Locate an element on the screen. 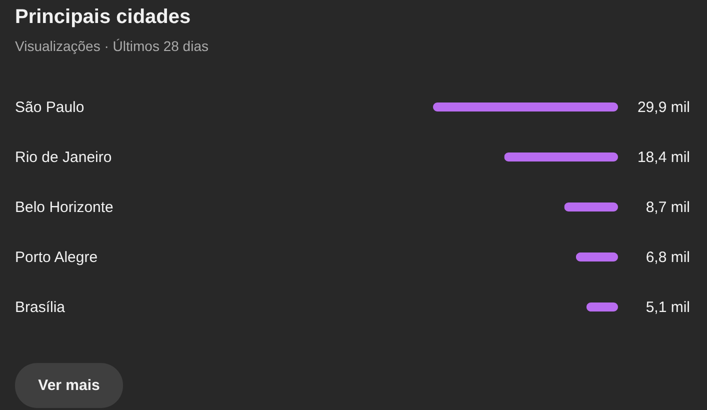 The image size is (707, 410). y-tick-label: Porto Alegre is located at coordinates (56, 257).